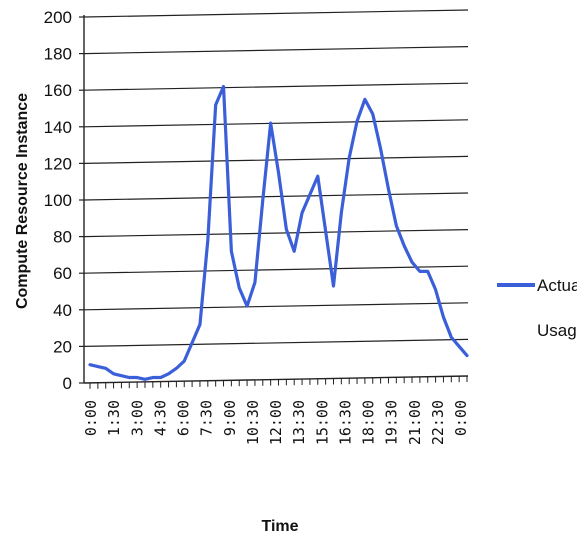 The width and height of the screenshot is (577, 539). I want to click on x-tick-label: 3:00, so click(137, 418).